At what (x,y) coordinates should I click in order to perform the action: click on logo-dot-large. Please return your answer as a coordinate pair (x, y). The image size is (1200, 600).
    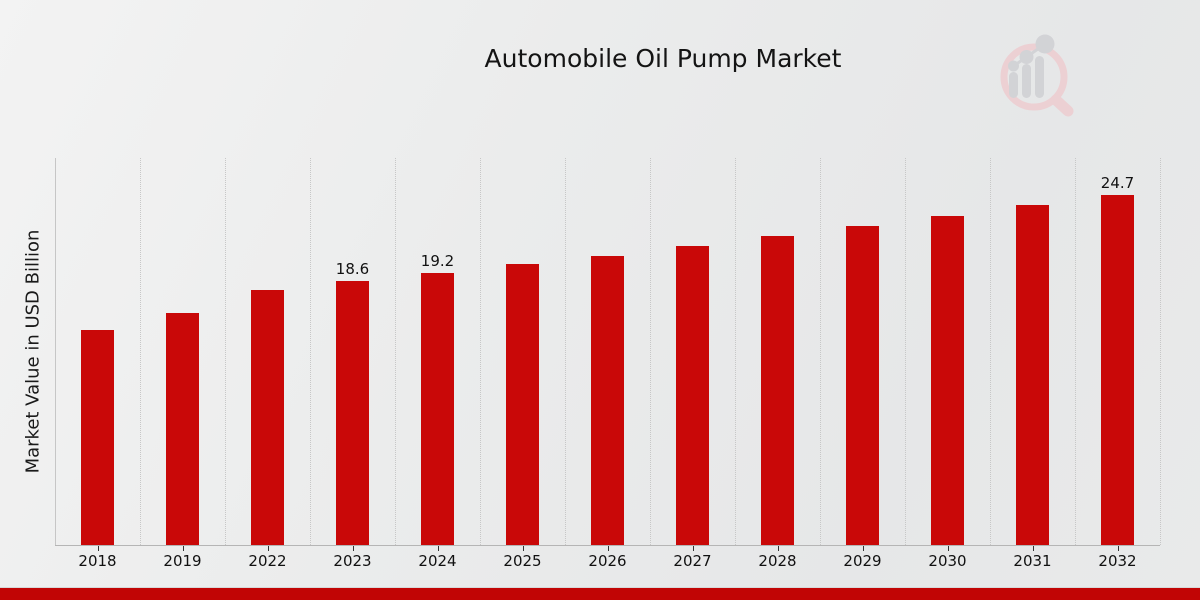
    Looking at the image, I should click on (1045, 44).